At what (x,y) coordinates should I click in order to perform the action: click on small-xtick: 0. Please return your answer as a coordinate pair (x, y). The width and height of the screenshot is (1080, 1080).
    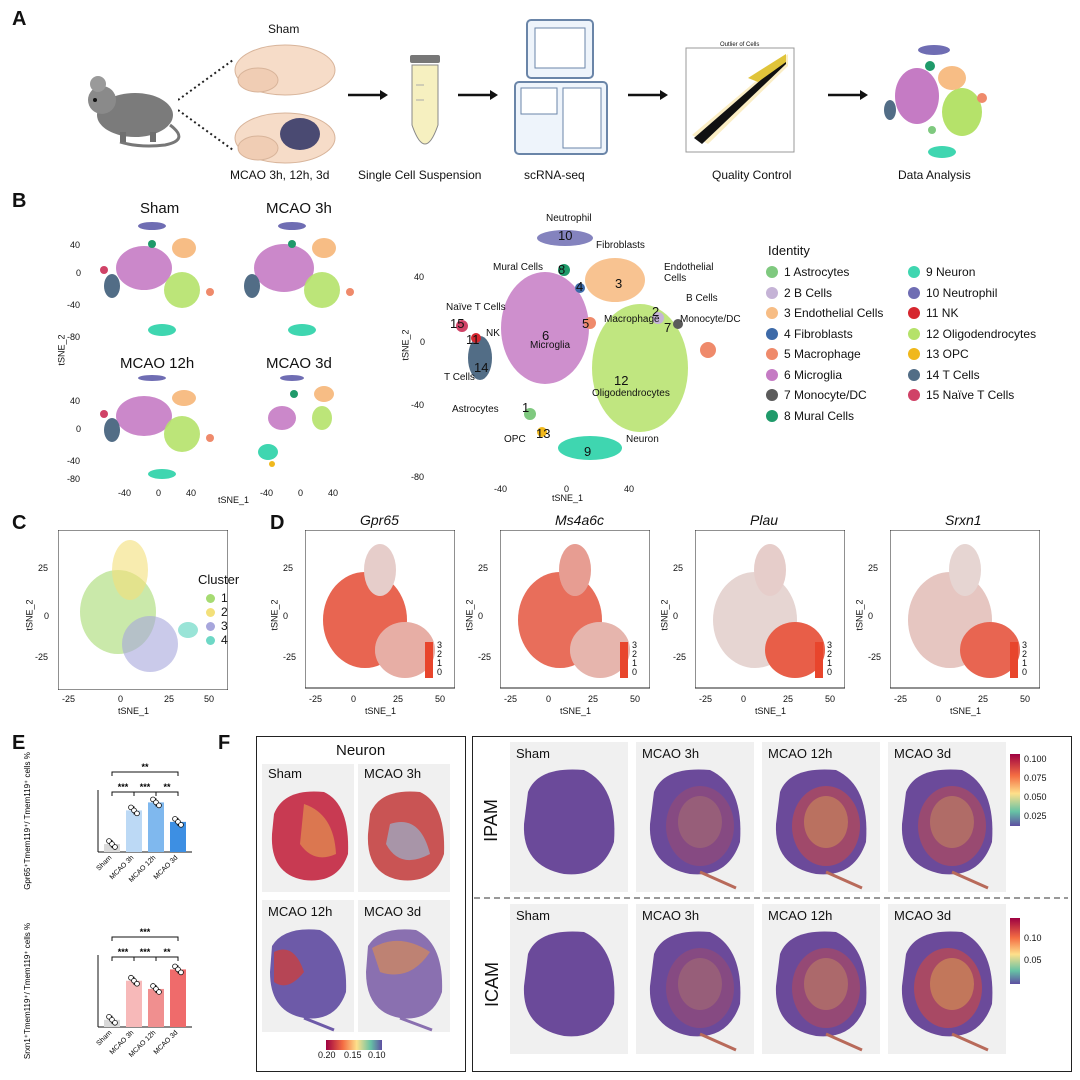
    Looking at the image, I should click on (301, 493).